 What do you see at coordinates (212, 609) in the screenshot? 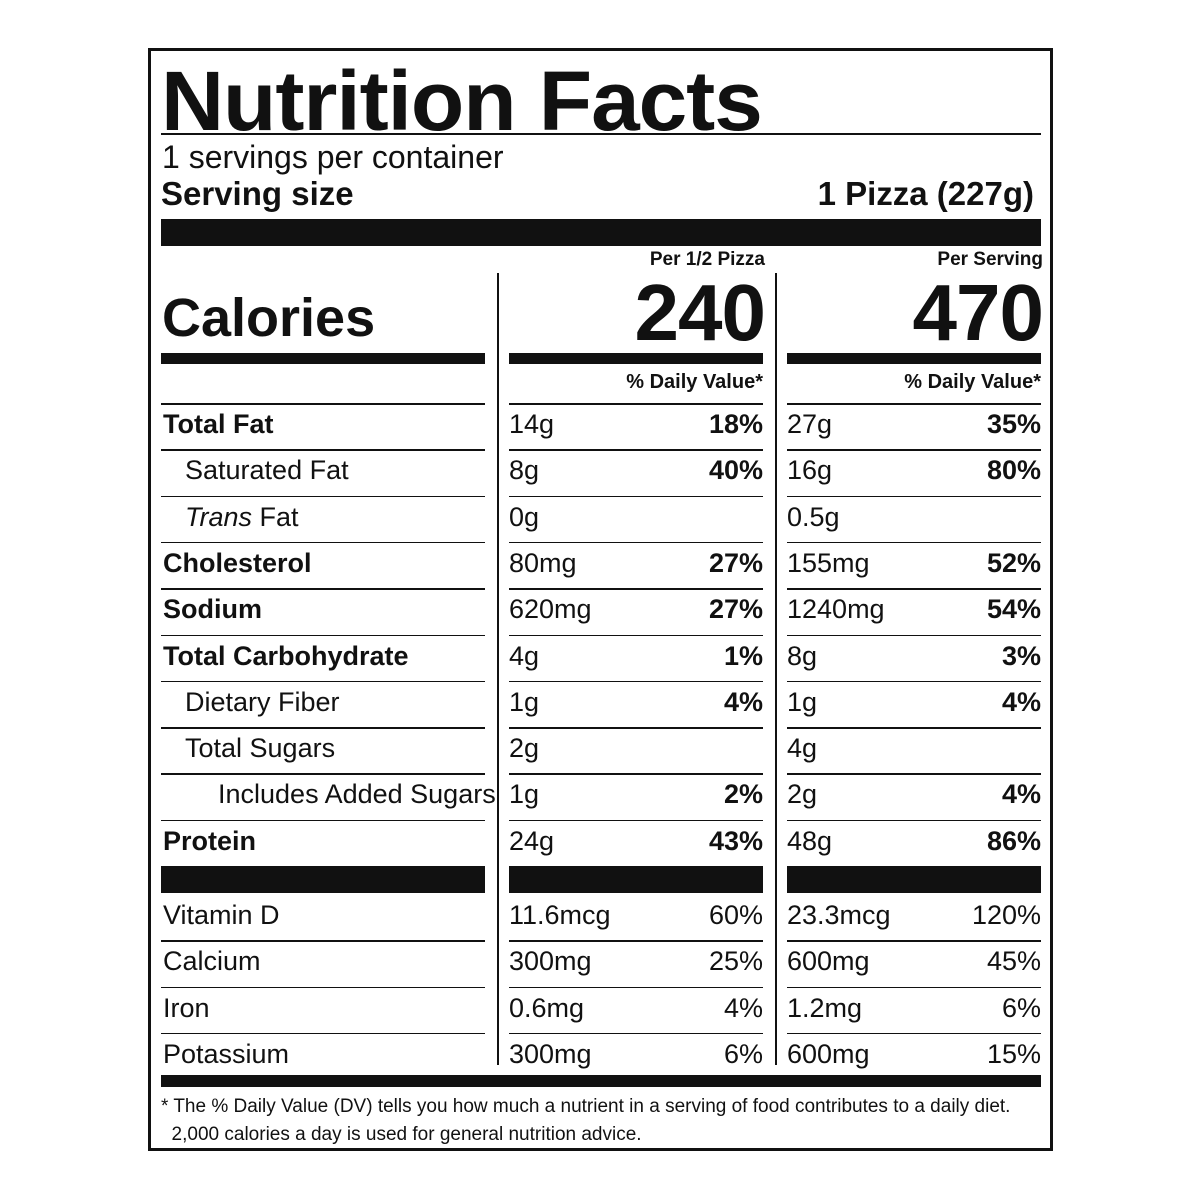
I see `nutrient-name: Sodium` at bounding box center [212, 609].